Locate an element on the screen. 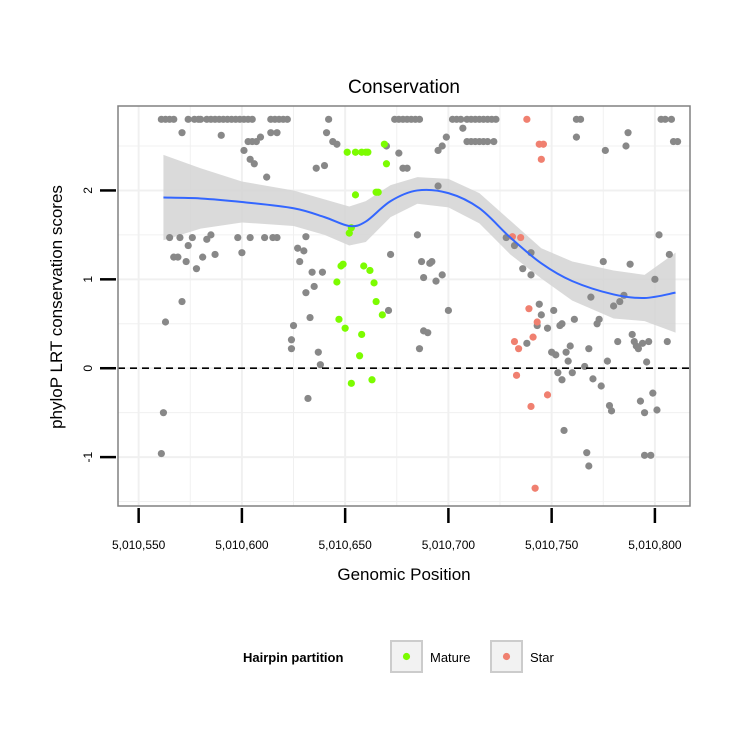  y-tick-label: -1 is located at coordinates (88, 456).